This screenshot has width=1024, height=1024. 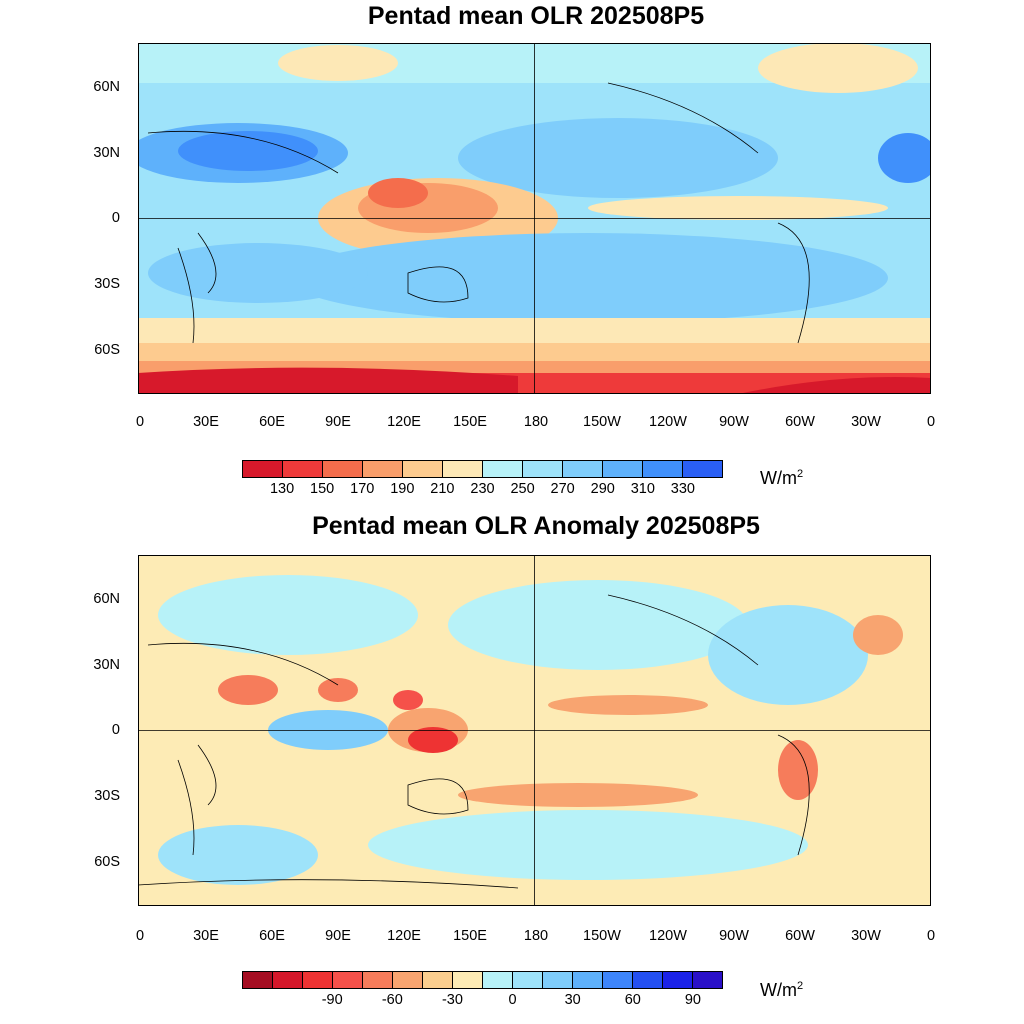 I want to click on olr-colorbar, so click(x=482, y=469).